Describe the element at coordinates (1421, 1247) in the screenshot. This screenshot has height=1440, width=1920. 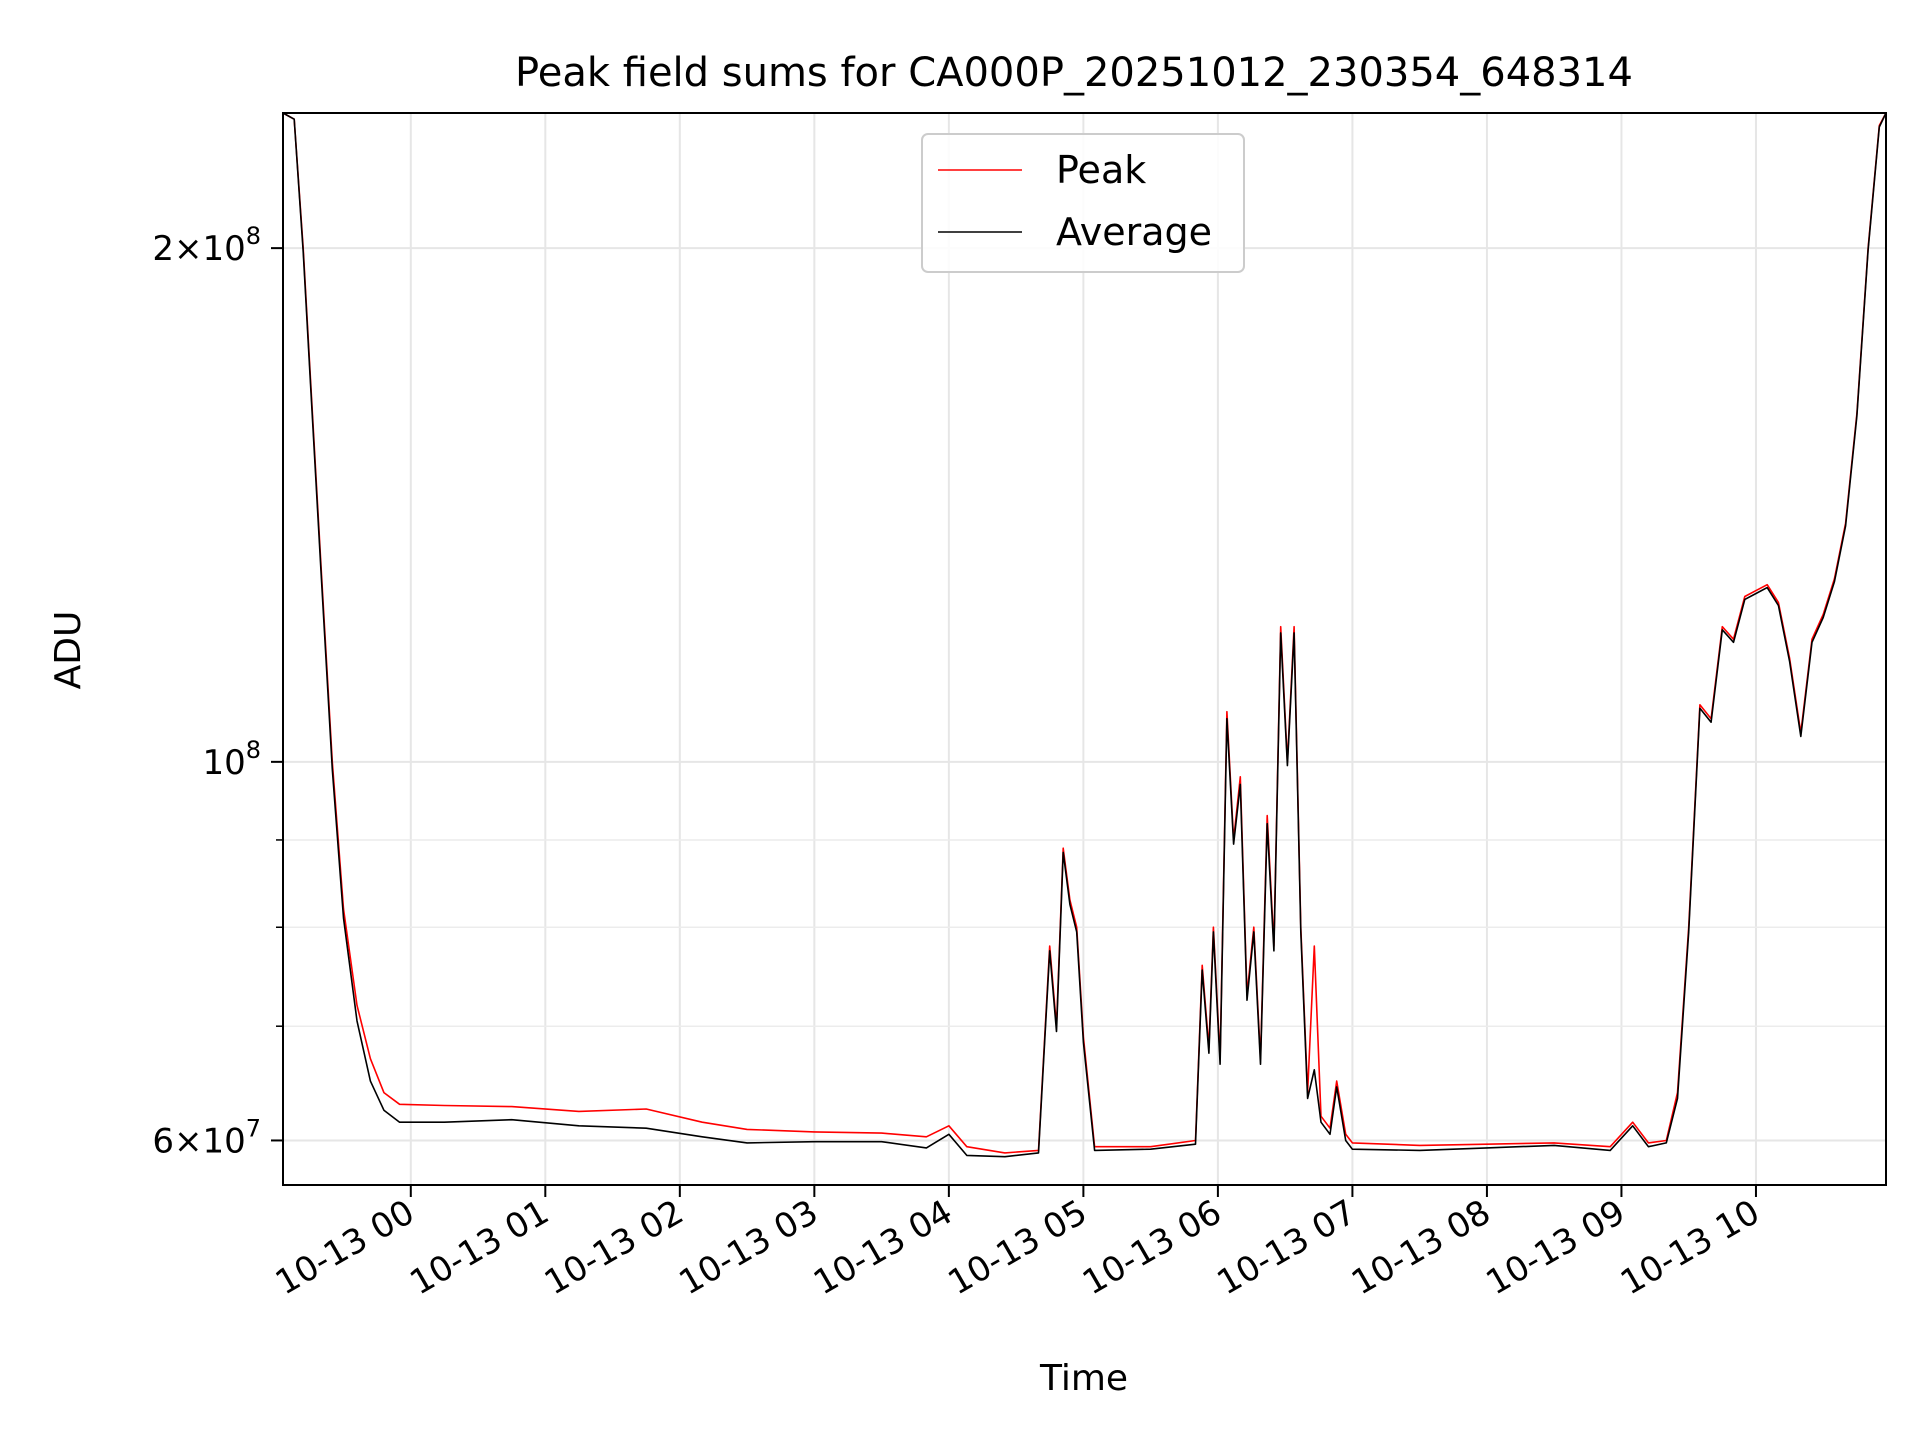
I see `x-tick-label: 10-13 08` at that location.